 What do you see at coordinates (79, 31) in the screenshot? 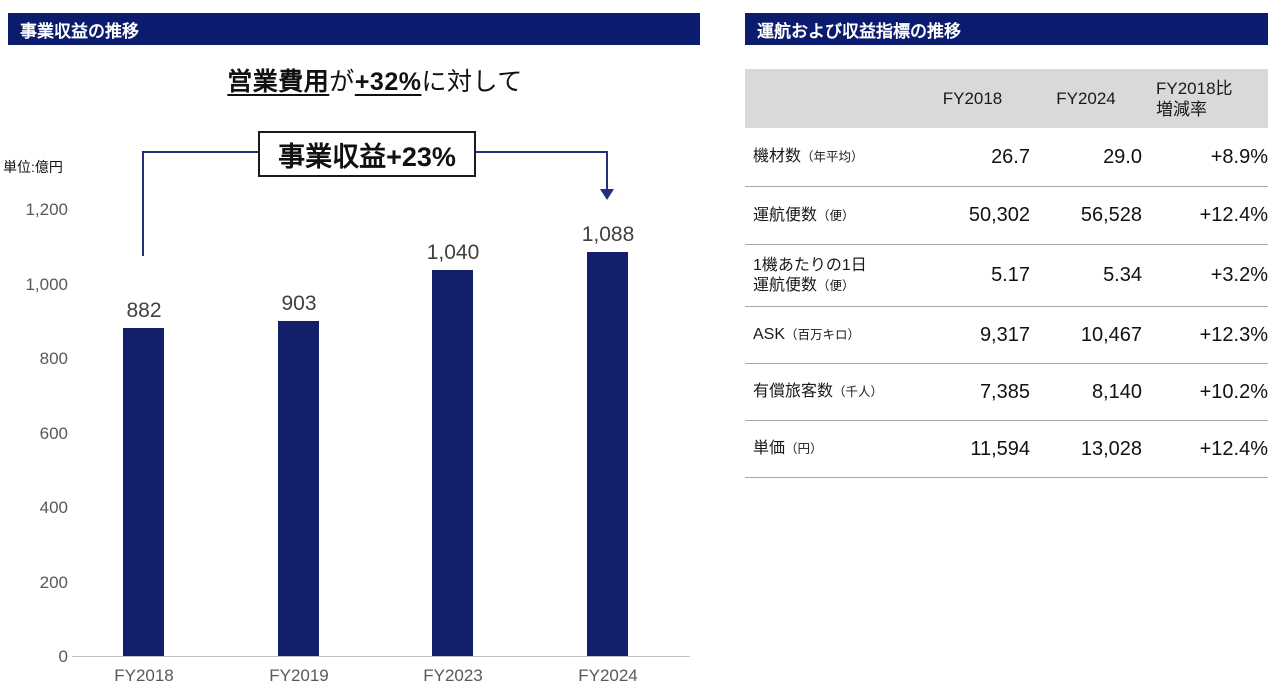
I see `left-section-title: 事業収益の推移` at bounding box center [79, 31].